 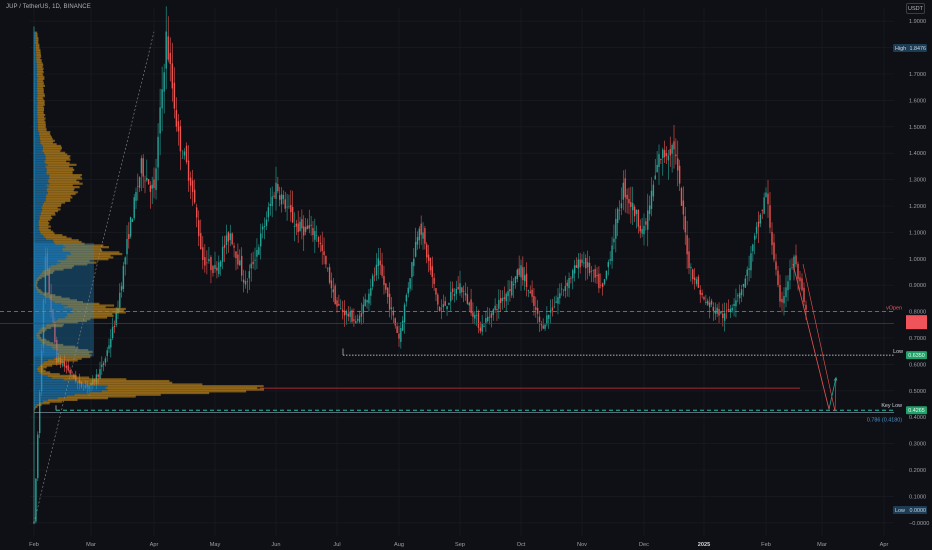 What do you see at coordinates (894, 309) in the screenshot?
I see `vopen-label: vOpen` at bounding box center [894, 309].